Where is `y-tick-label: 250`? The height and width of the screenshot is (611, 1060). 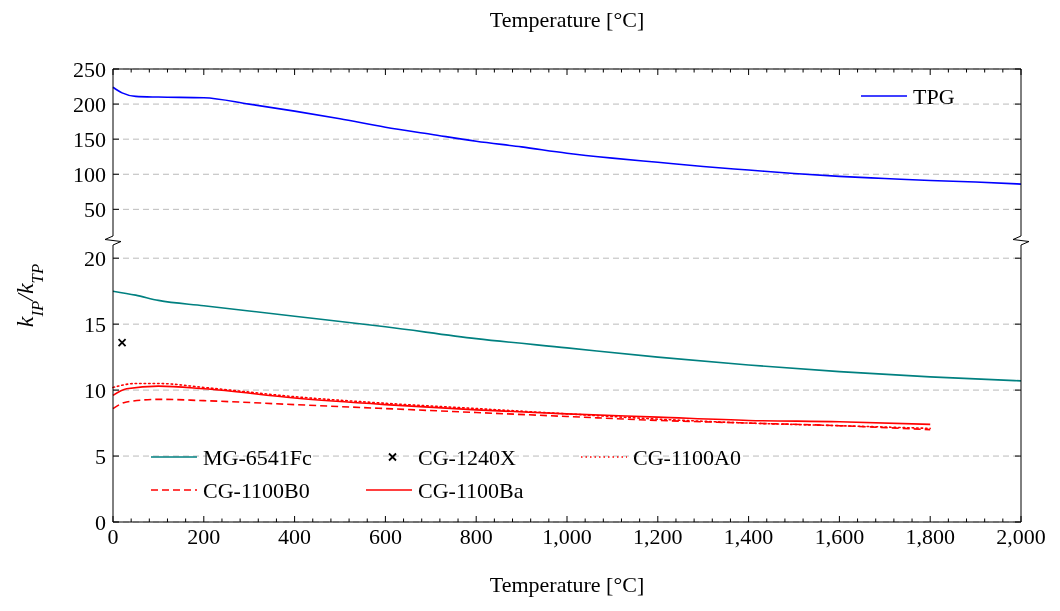
y-tick-label: 250 is located at coordinates (89, 69).